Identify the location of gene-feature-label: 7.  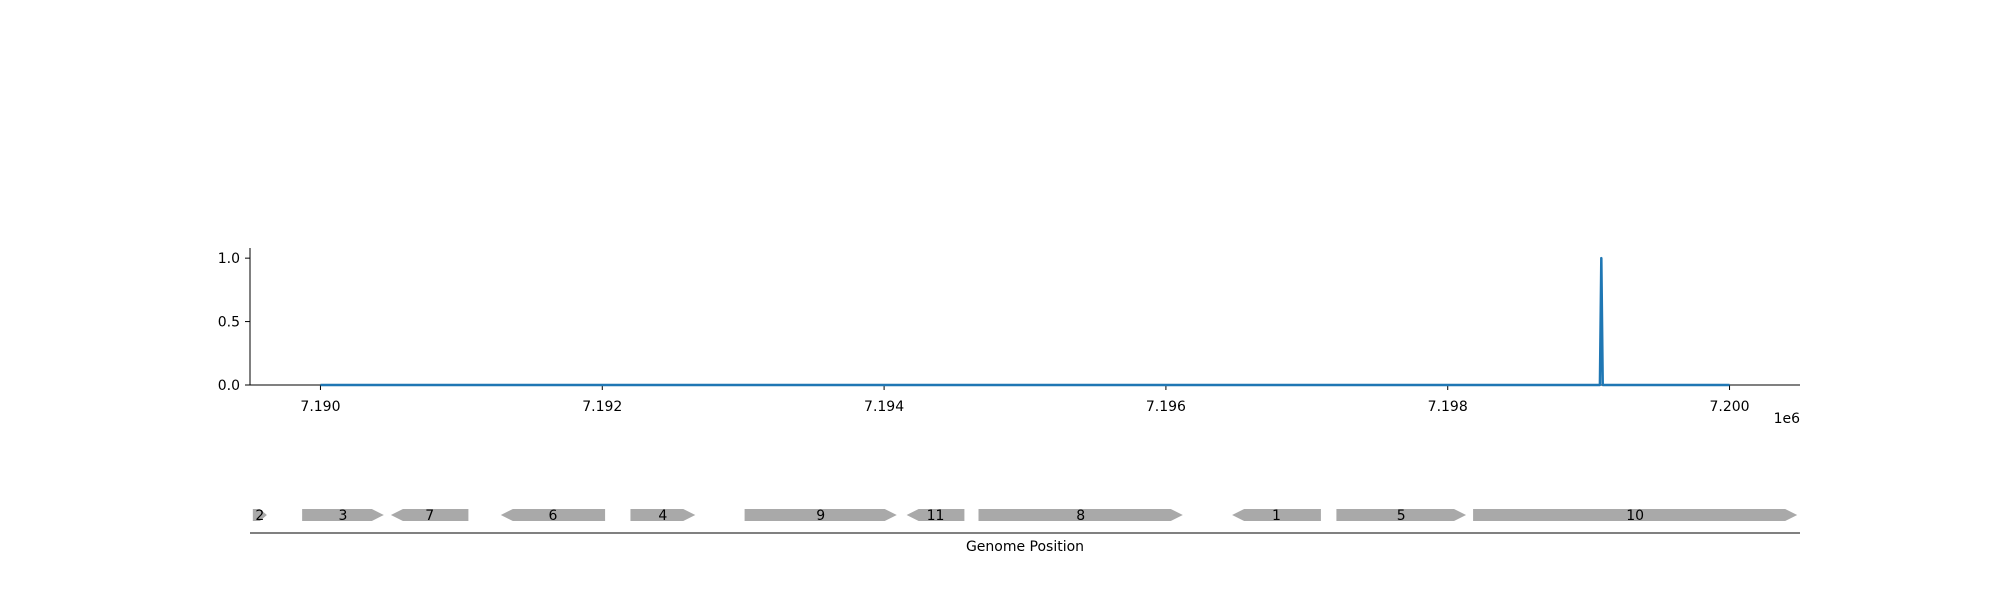
(429, 516).